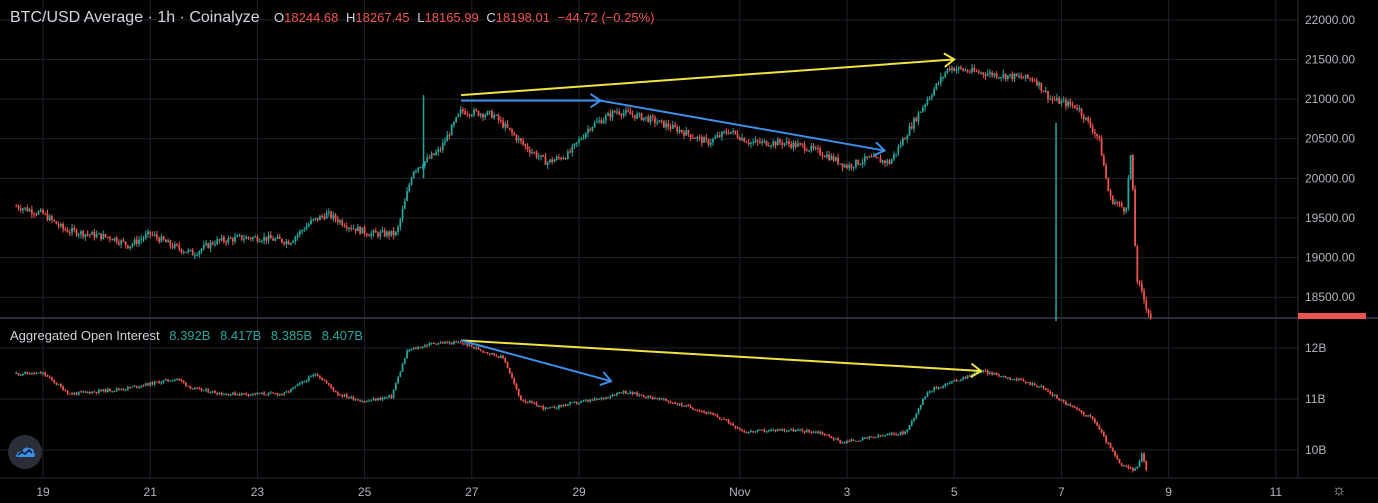 The width and height of the screenshot is (1378, 503). Describe the element at coordinates (135, 17) in the screenshot. I see `symbol-title: BTC/USD Average · 1h · Coinalyze` at that location.